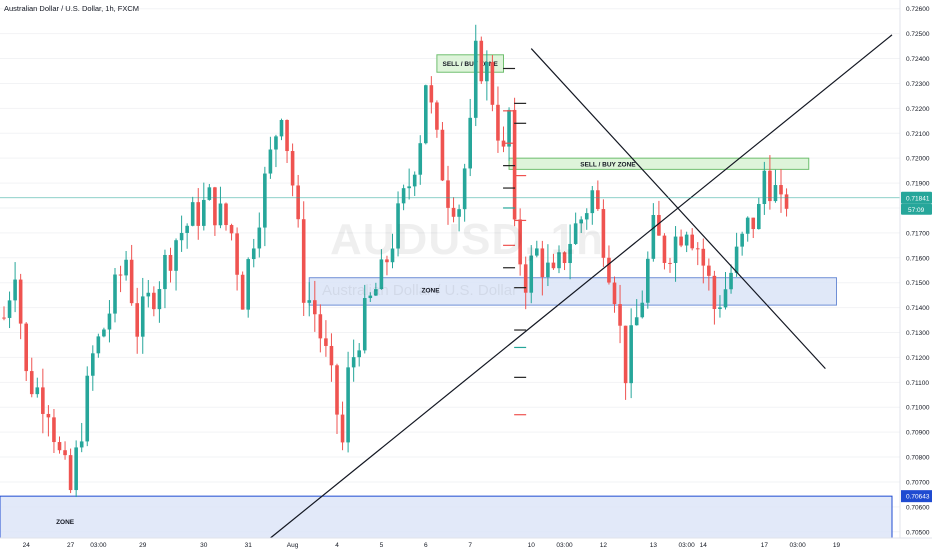 This screenshot has height=550, width=932. What do you see at coordinates (337, 545) in the screenshot?
I see `time-tick-label: 4` at bounding box center [337, 545].